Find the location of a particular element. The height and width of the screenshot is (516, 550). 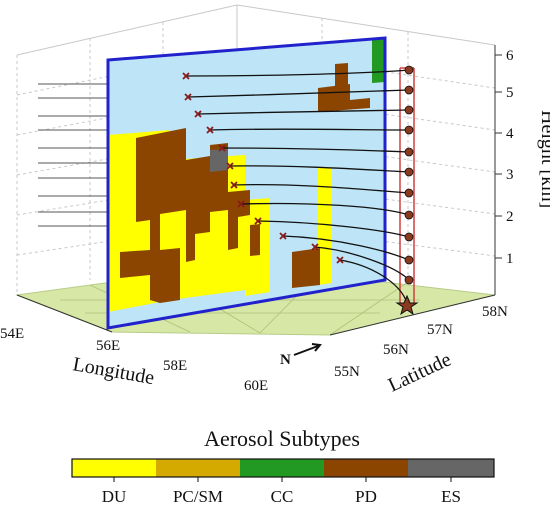

tick-h-2: 2 is located at coordinates (510, 217).